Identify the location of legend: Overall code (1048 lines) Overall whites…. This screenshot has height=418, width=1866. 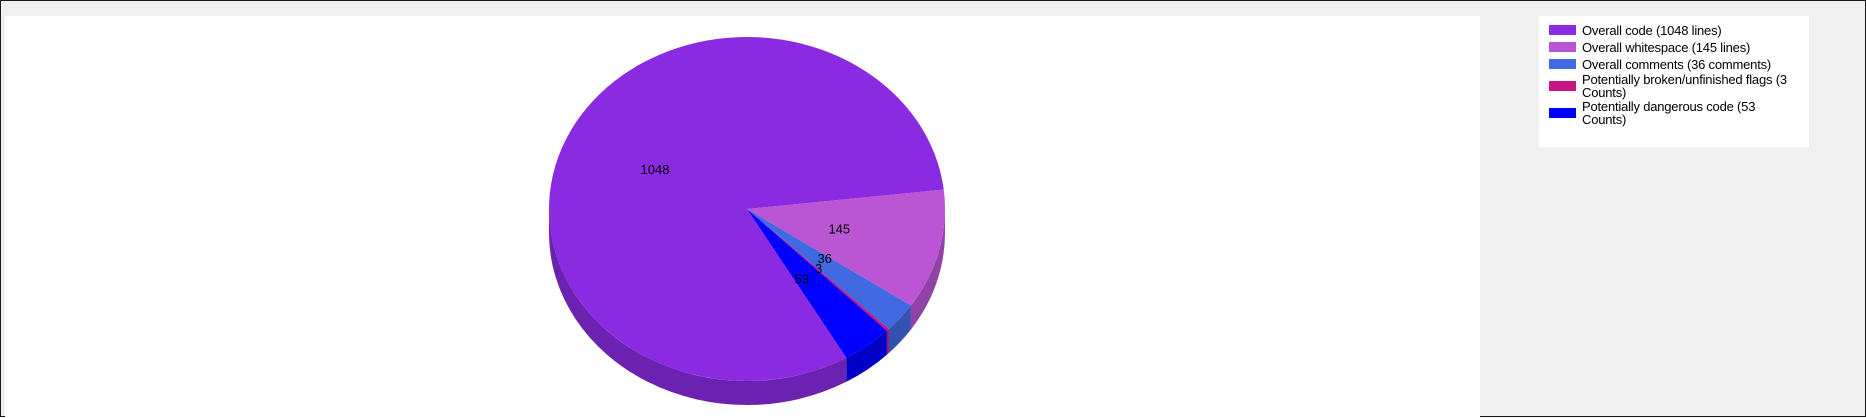
(1674, 81).